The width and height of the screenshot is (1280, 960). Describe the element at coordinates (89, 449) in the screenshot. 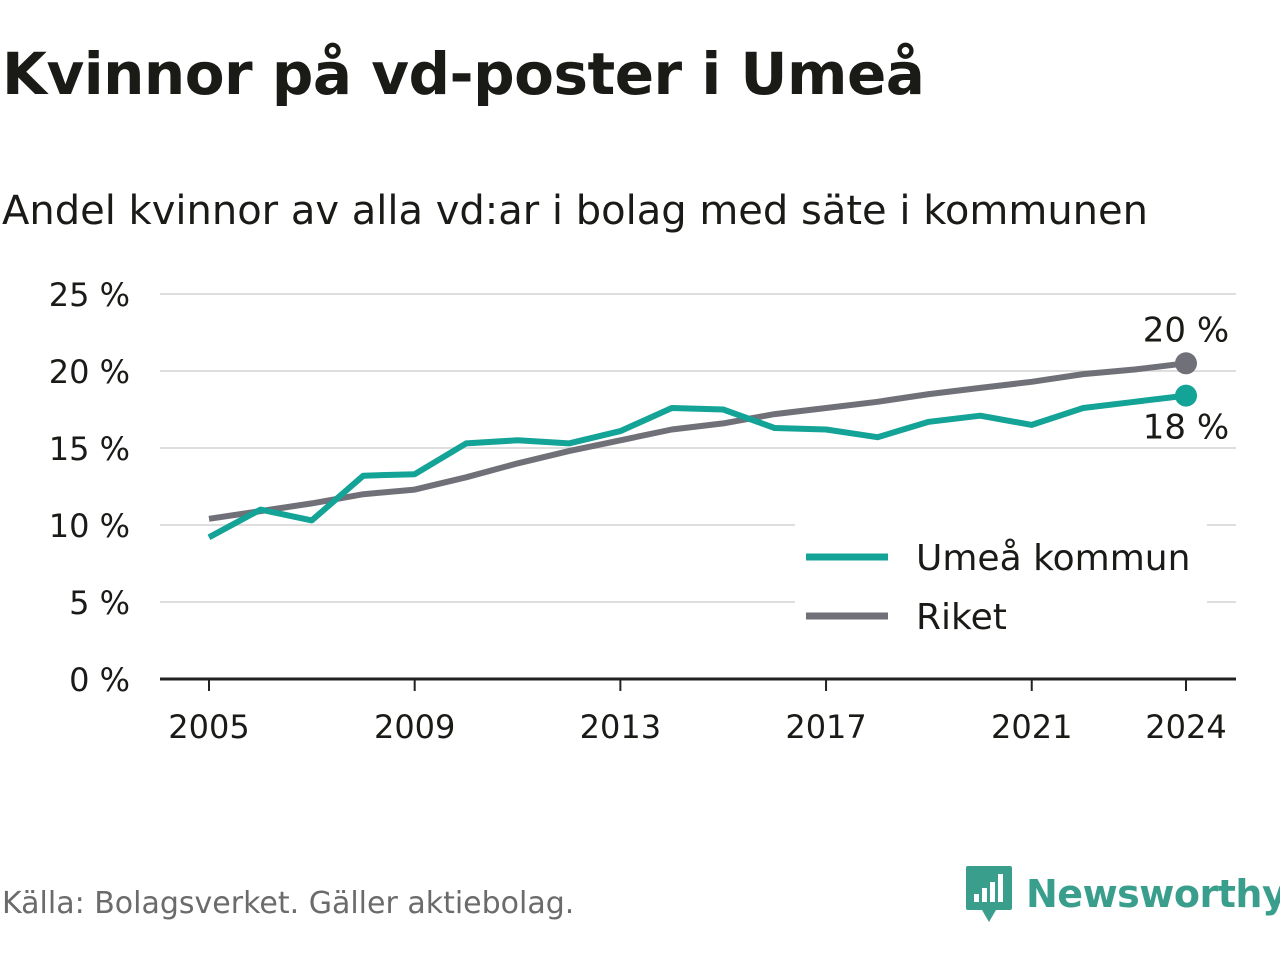

I see `y-tick-label: 15 %` at that location.